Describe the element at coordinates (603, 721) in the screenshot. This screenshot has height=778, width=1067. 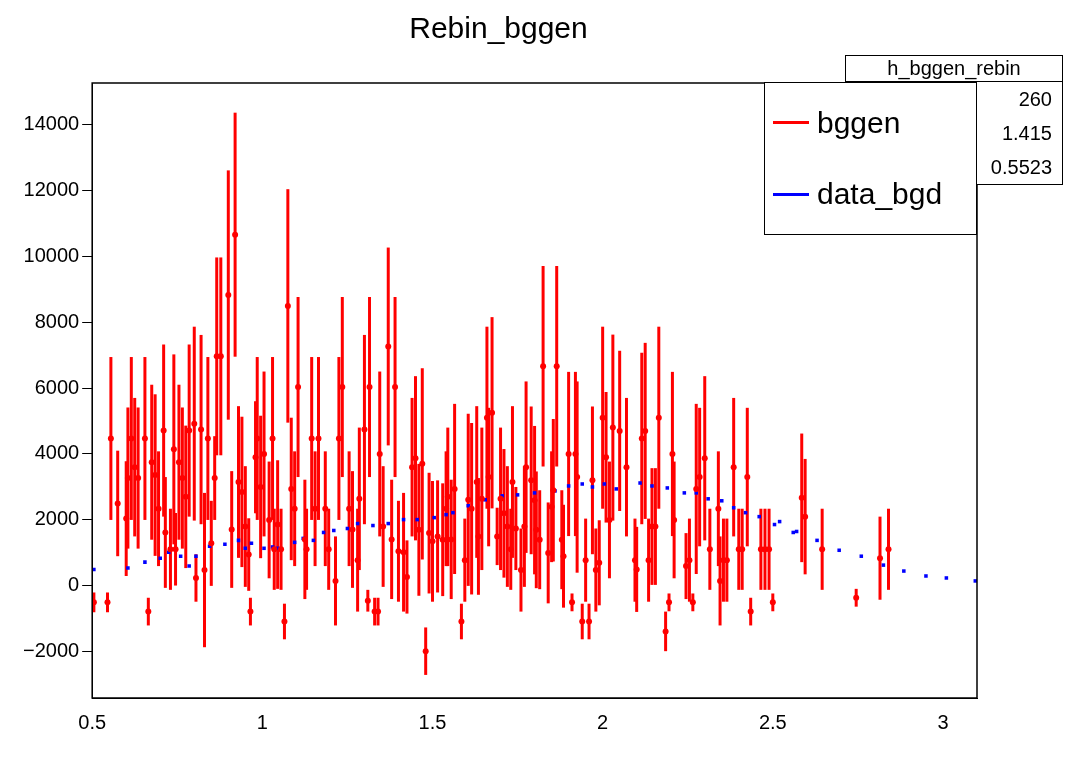
I see `x-tick-label: 2` at that location.